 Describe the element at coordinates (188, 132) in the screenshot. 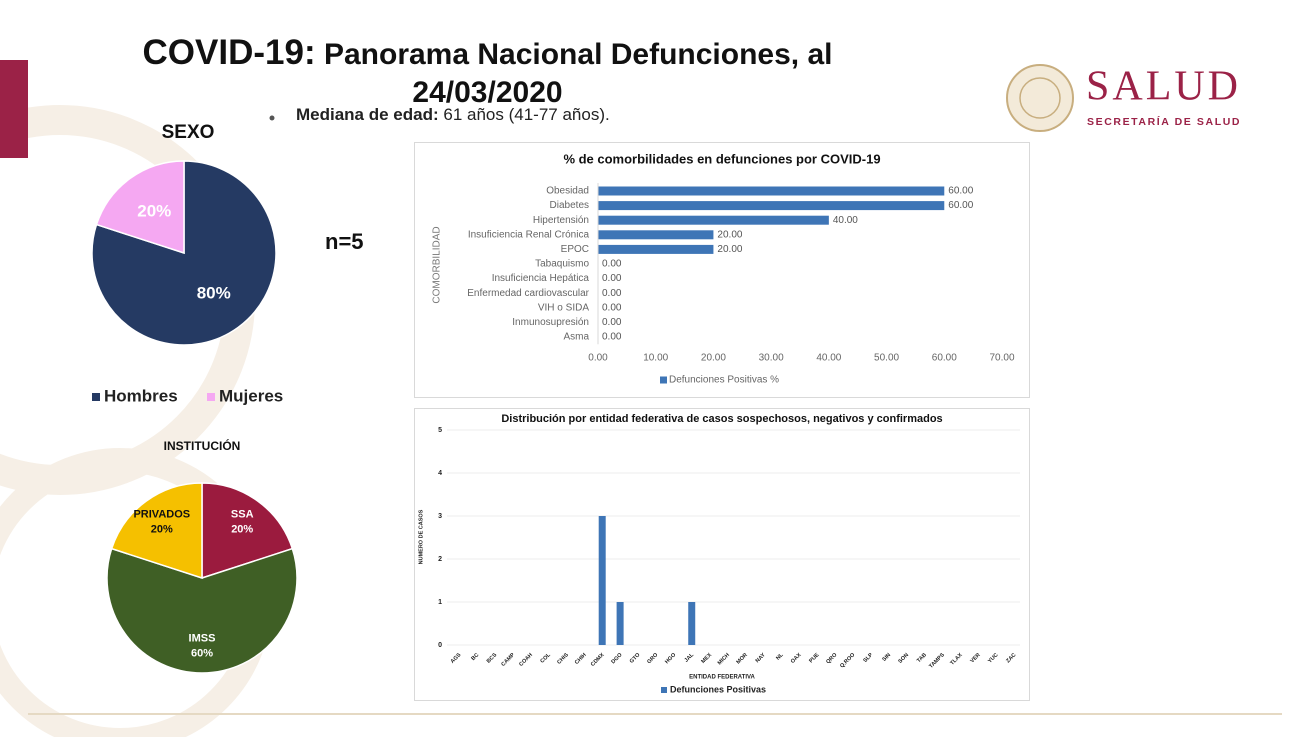

I see `chart-title: SEXO` at that location.